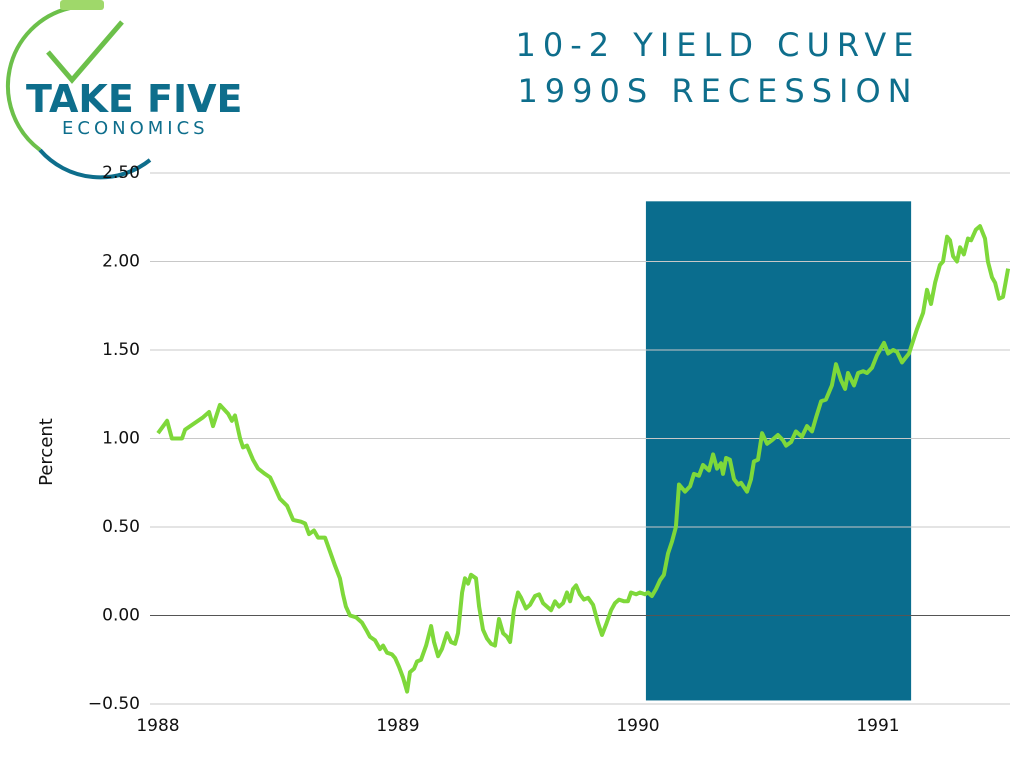  Describe the element at coordinates (121, 173) in the screenshot. I see `y-tick-label: 2.50` at that location.